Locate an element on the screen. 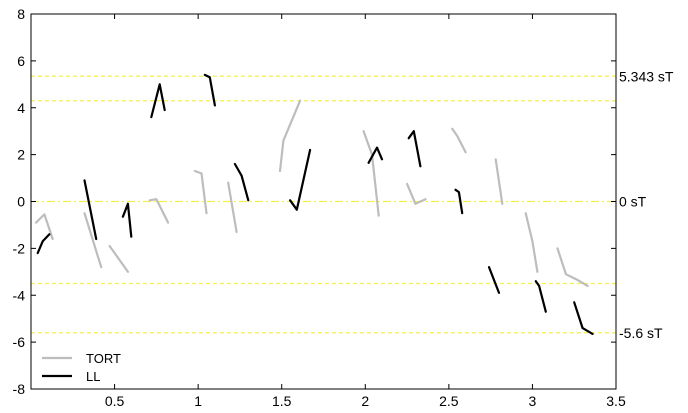 This screenshot has width=688, height=413. y-tick-label: -6 is located at coordinates (19, 342).